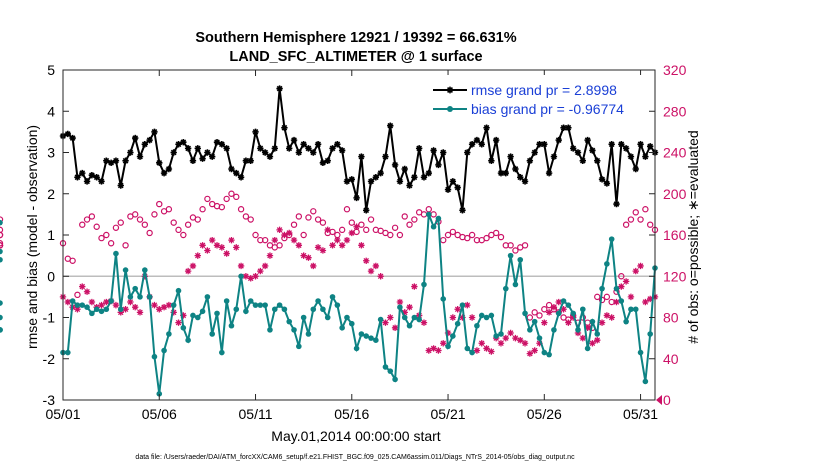 This screenshot has height=470, width=830. I want to click on right-tick-label: 320, so click(675, 70).